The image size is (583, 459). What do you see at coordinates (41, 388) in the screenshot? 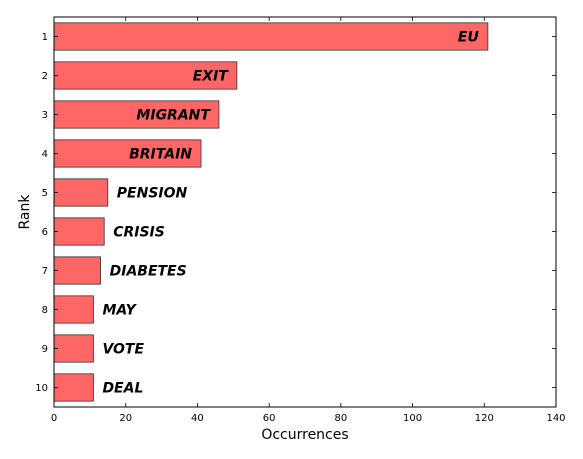
I see `y-tick-label-10: 10` at bounding box center [41, 388].